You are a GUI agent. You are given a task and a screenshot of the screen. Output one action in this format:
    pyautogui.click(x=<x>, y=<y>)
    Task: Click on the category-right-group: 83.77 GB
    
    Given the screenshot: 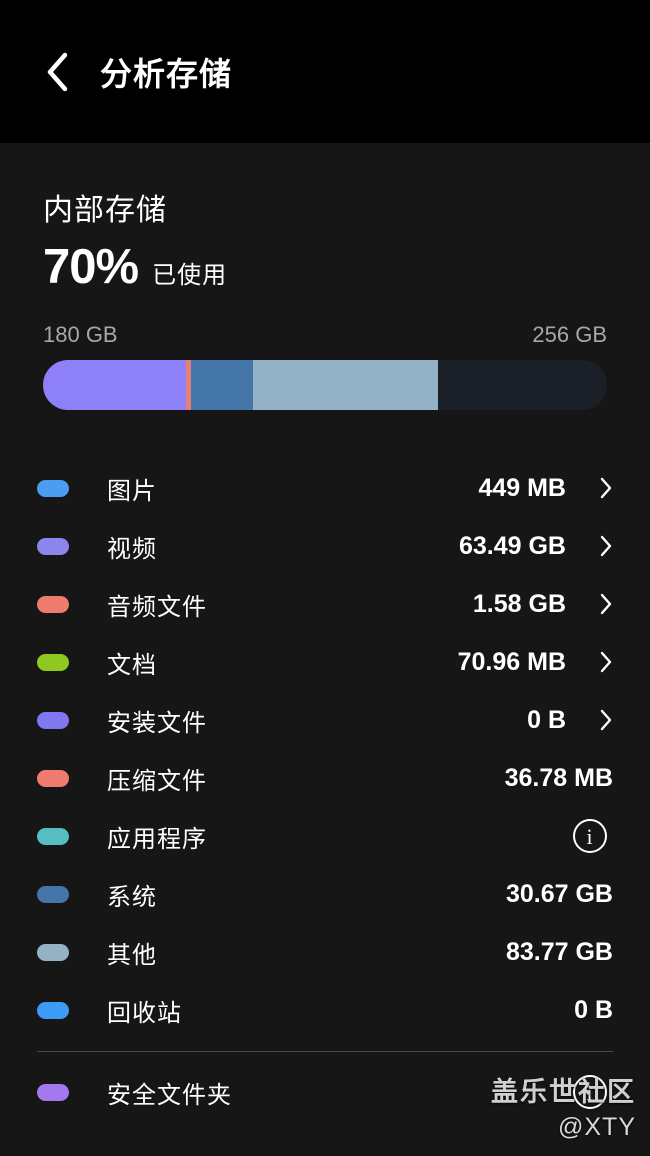 What is the action you would take?
    pyautogui.click(x=559, y=952)
    